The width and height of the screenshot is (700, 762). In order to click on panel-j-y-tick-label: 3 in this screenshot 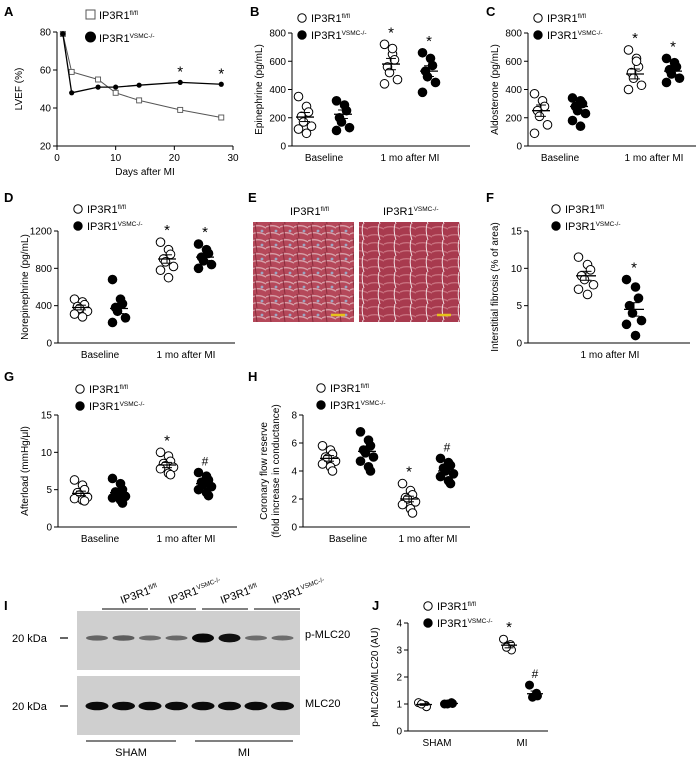, I will do `click(399, 651)`.